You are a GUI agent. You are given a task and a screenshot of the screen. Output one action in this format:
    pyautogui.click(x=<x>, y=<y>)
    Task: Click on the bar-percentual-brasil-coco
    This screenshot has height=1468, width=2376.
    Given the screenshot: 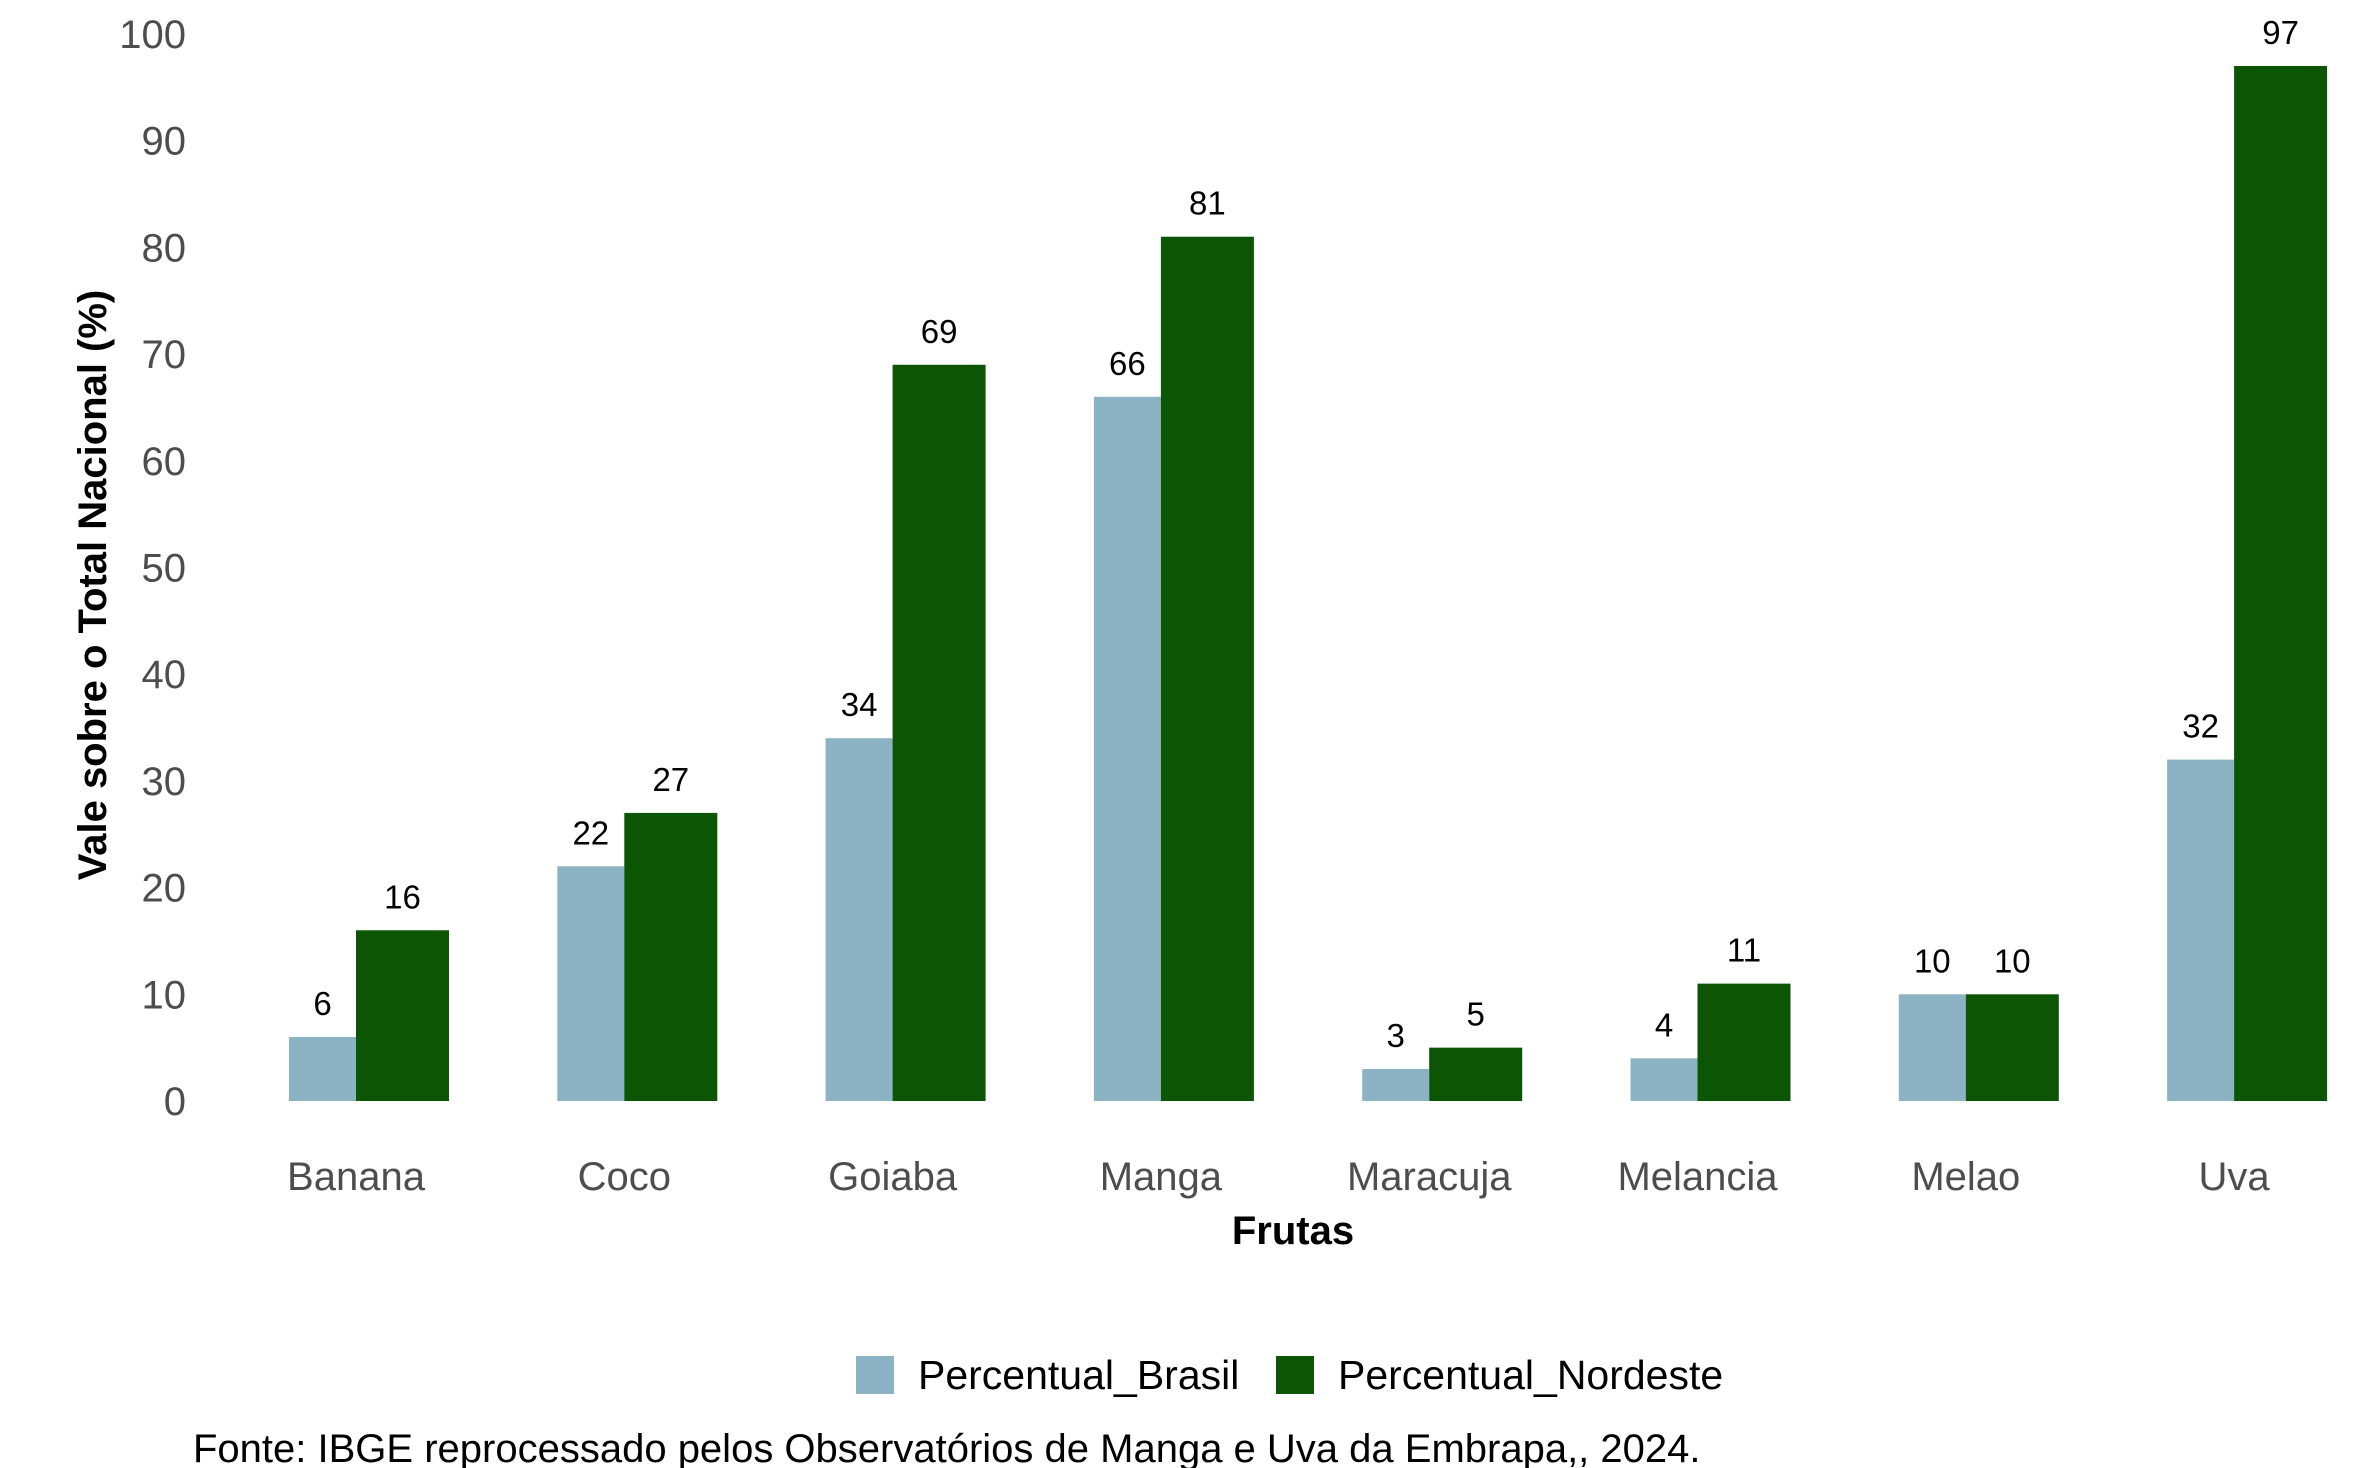 What is the action you would take?
    pyautogui.click(x=591, y=983)
    